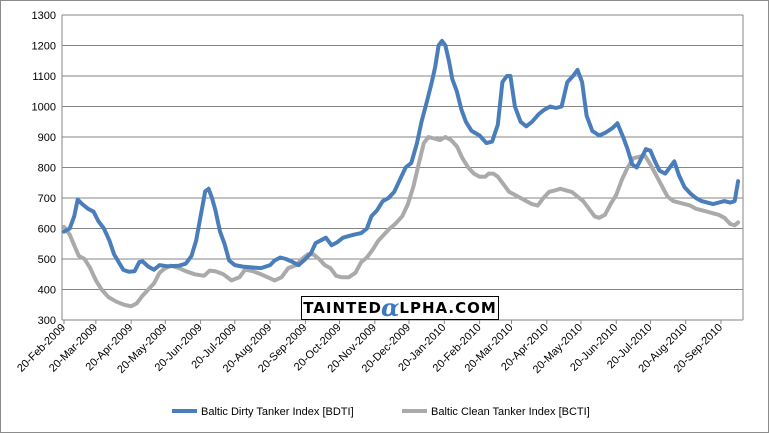 The image size is (769, 433). I want to click on y-axis-tick-labels: 300 400 500 600 700 800 900 1000 1100 1200 1300, so click(44, 168).